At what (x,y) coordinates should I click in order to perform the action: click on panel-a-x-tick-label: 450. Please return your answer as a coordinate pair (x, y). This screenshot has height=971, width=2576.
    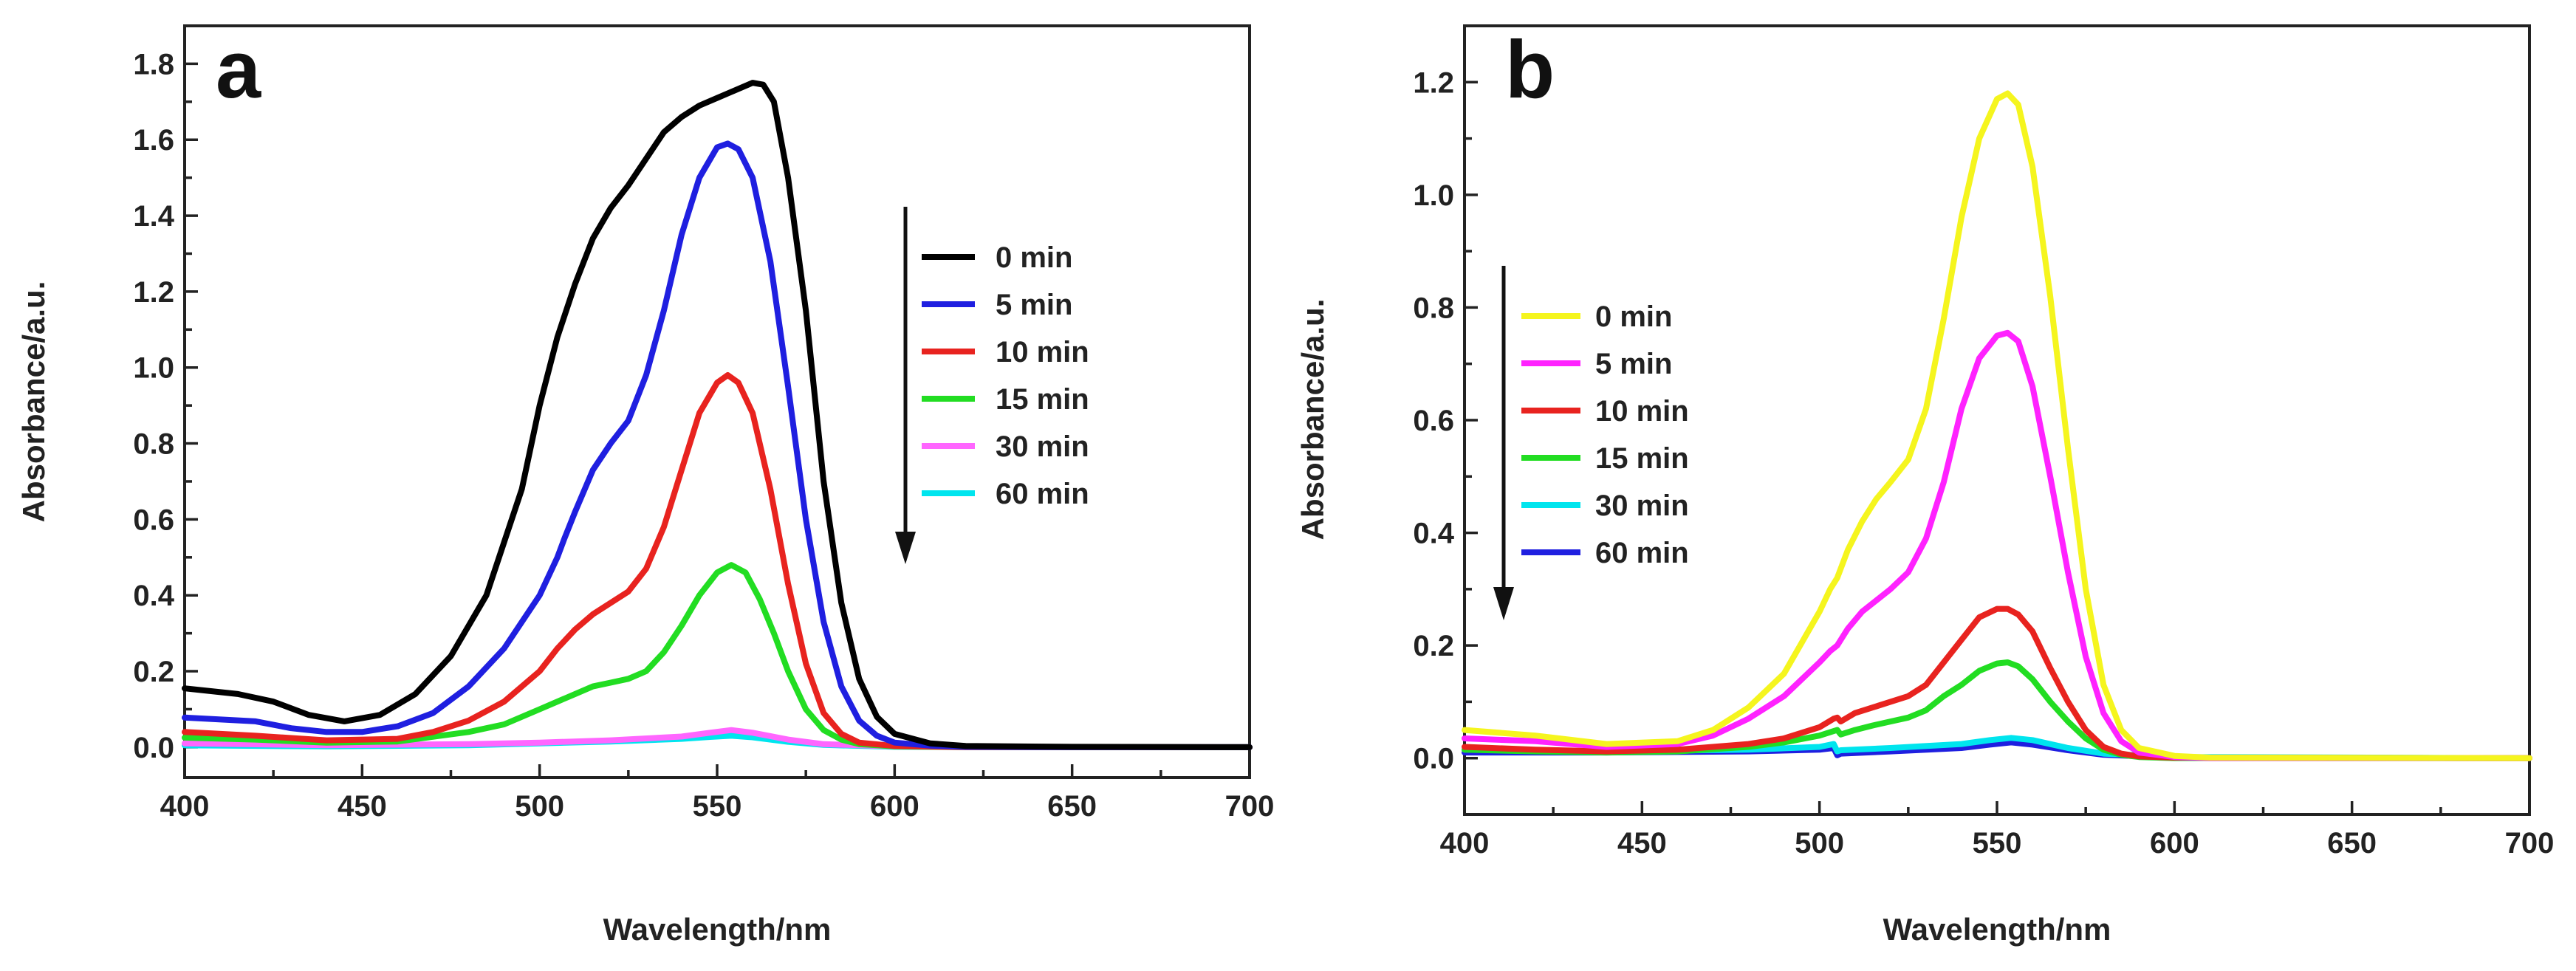
    Looking at the image, I should click on (362, 807).